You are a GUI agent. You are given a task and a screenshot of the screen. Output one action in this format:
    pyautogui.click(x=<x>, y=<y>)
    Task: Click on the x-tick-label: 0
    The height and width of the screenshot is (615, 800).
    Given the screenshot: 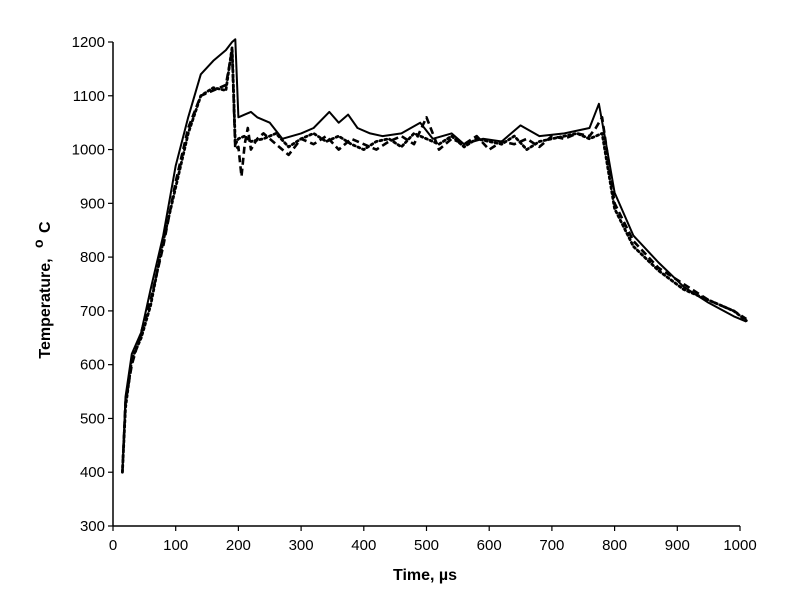 What is the action you would take?
    pyautogui.click(x=113, y=545)
    